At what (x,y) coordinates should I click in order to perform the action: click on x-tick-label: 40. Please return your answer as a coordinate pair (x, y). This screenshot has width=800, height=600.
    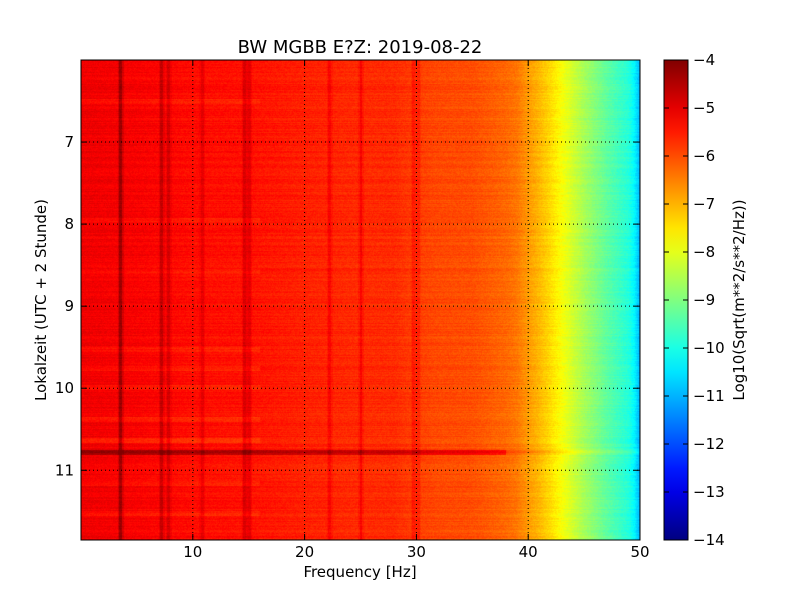
    Looking at the image, I should click on (528, 552).